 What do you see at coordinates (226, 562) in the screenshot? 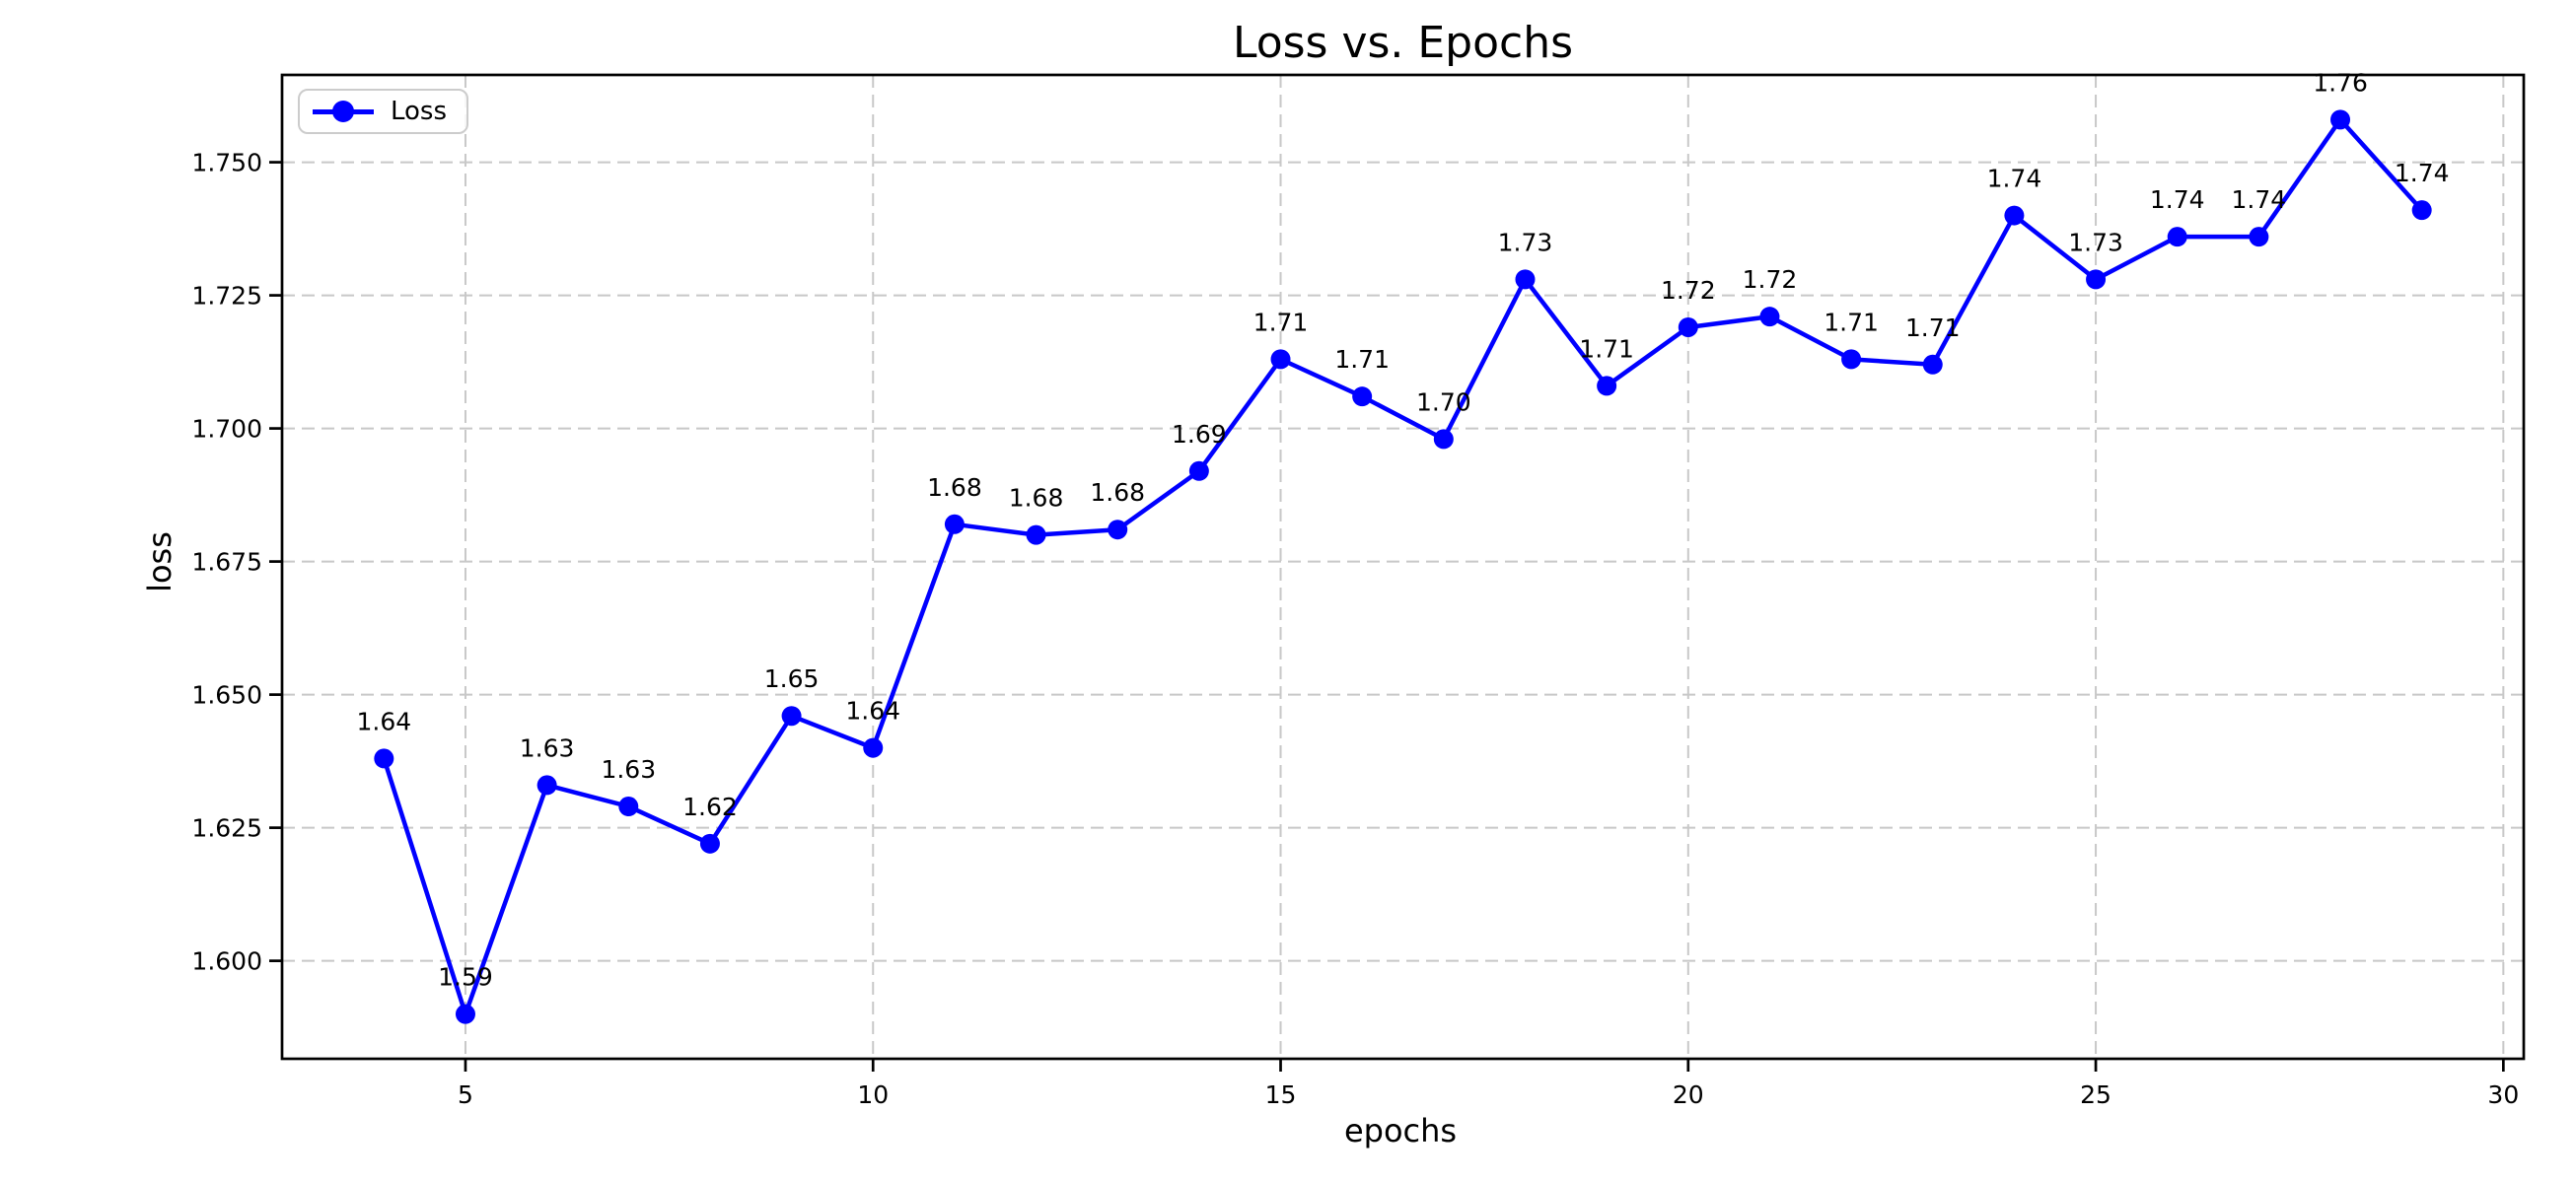
I see `y-tick-label: 1.675` at bounding box center [226, 562].